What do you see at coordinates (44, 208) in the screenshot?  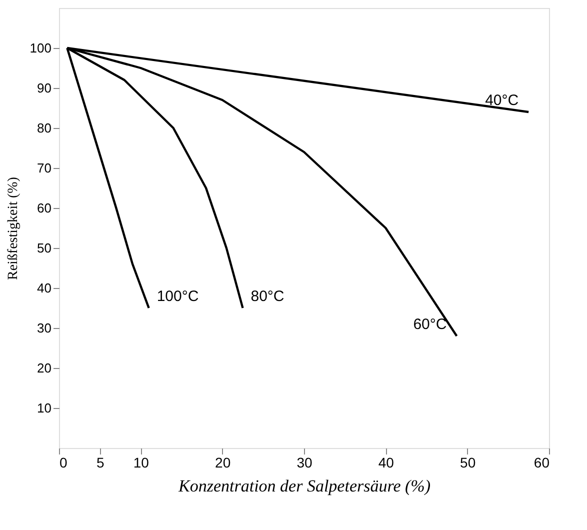 I see `y-tick-label: 60` at bounding box center [44, 208].